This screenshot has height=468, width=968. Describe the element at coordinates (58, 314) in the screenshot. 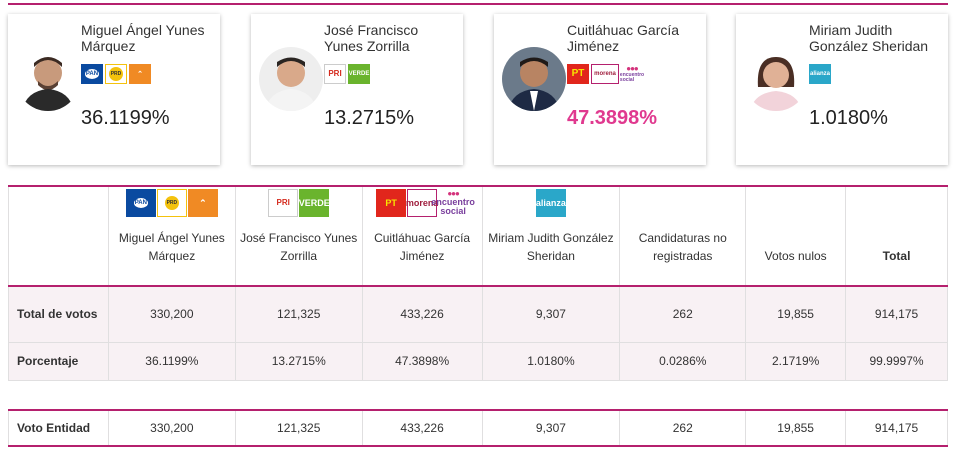

I see `row-label: Total de votos` at that location.